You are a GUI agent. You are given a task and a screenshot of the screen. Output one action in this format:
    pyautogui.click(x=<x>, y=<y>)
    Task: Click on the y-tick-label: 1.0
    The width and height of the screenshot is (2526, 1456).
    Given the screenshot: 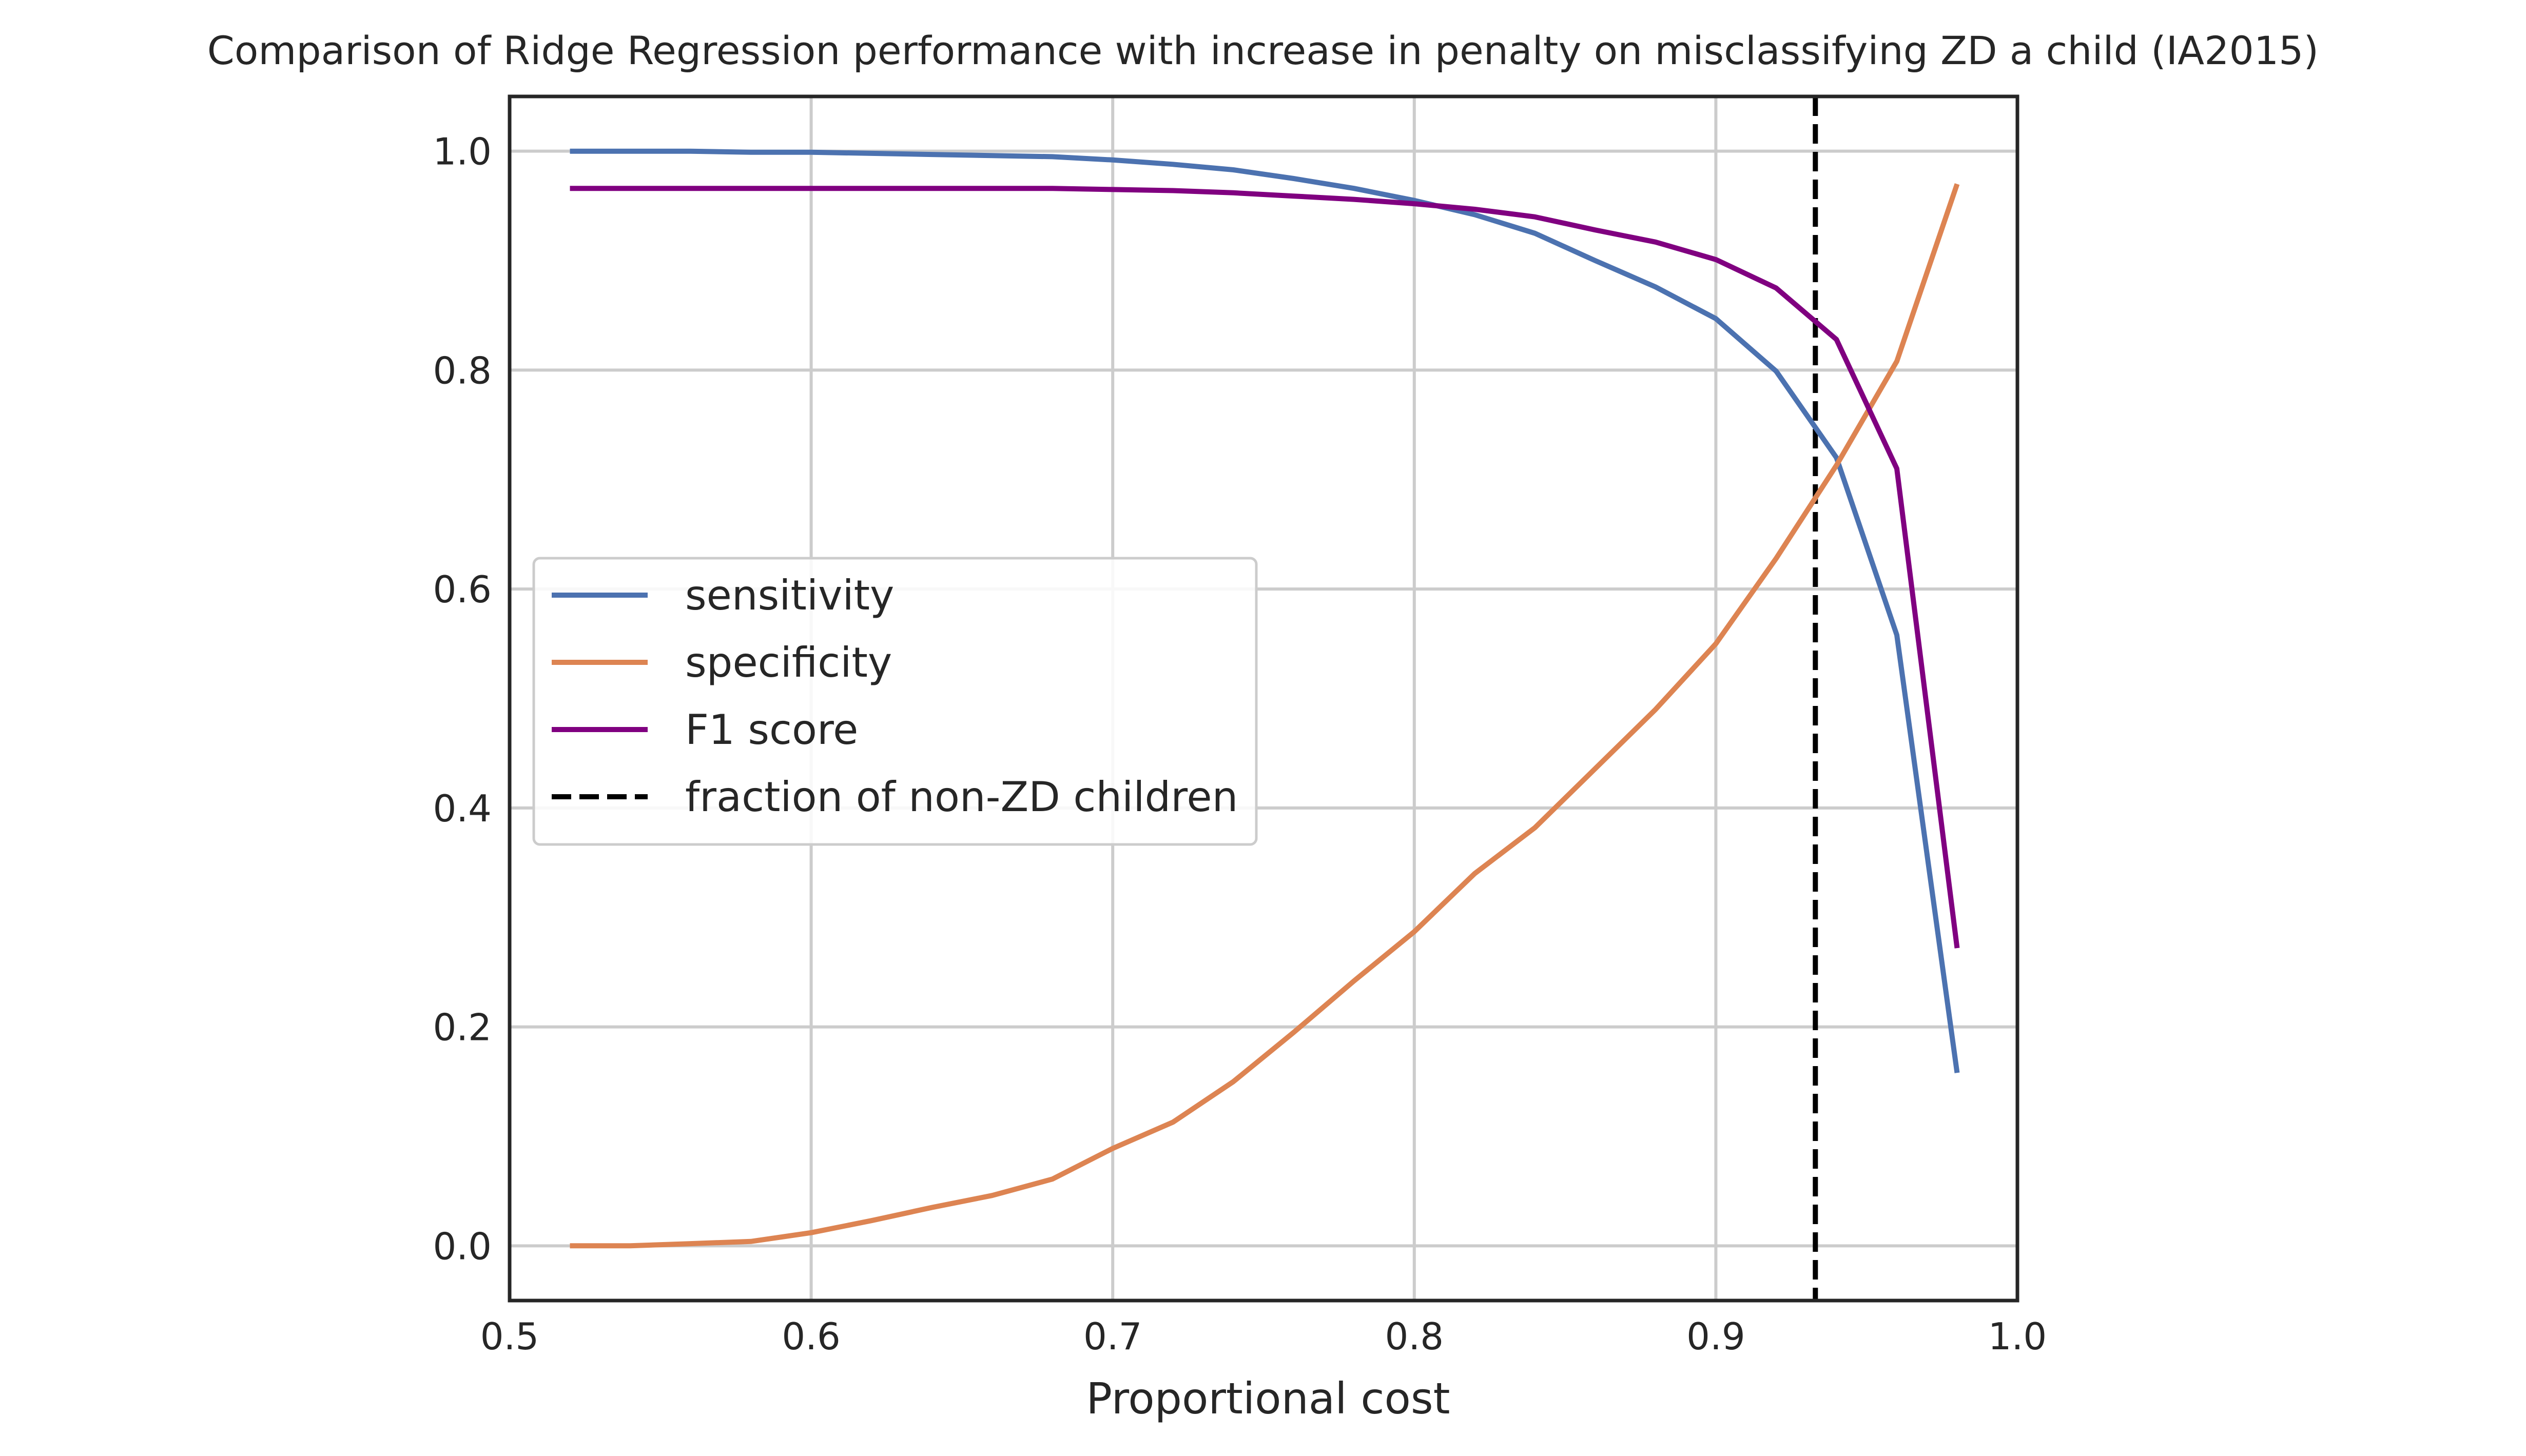 What is the action you would take?
    pyautogui.click(x=462, y=151)
    